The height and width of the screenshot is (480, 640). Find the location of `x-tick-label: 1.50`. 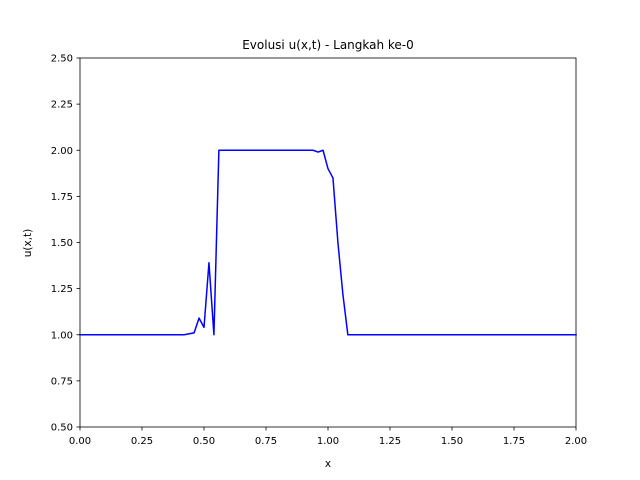

x-tick-label: 1.50 is located at coordinates (452, 441).